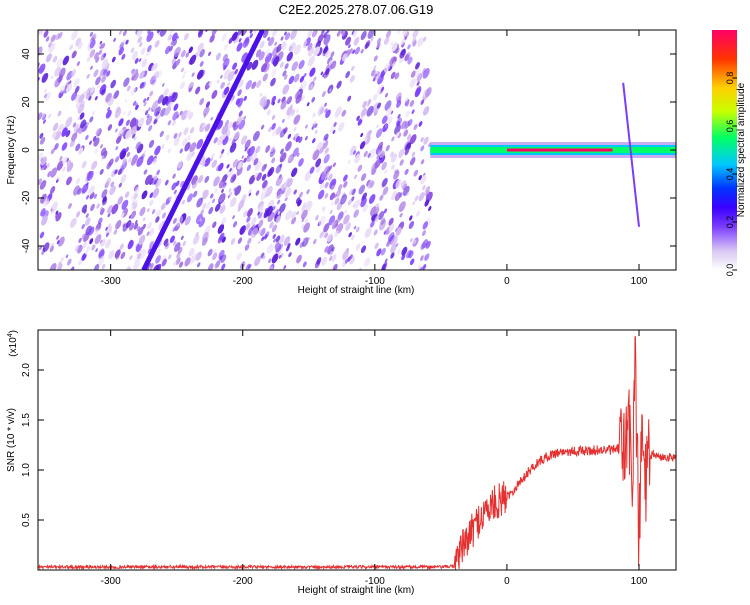 The height and width of the screenshot is (605, 750). What do you see at coordinates (26, 102) in the screenshot?
I see `y-tick-label: 20` at bounding box center [26, 102].